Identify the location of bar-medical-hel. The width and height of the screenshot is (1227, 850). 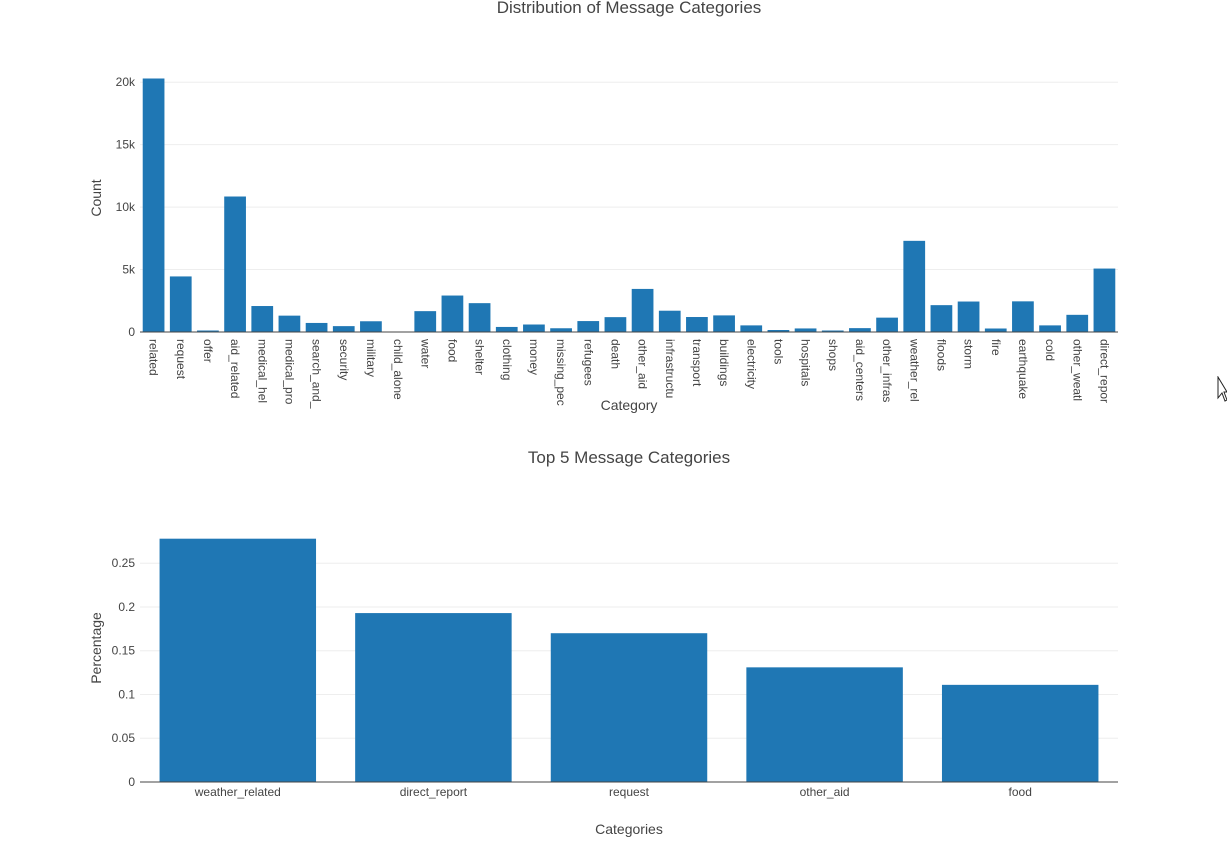
(262, 319).